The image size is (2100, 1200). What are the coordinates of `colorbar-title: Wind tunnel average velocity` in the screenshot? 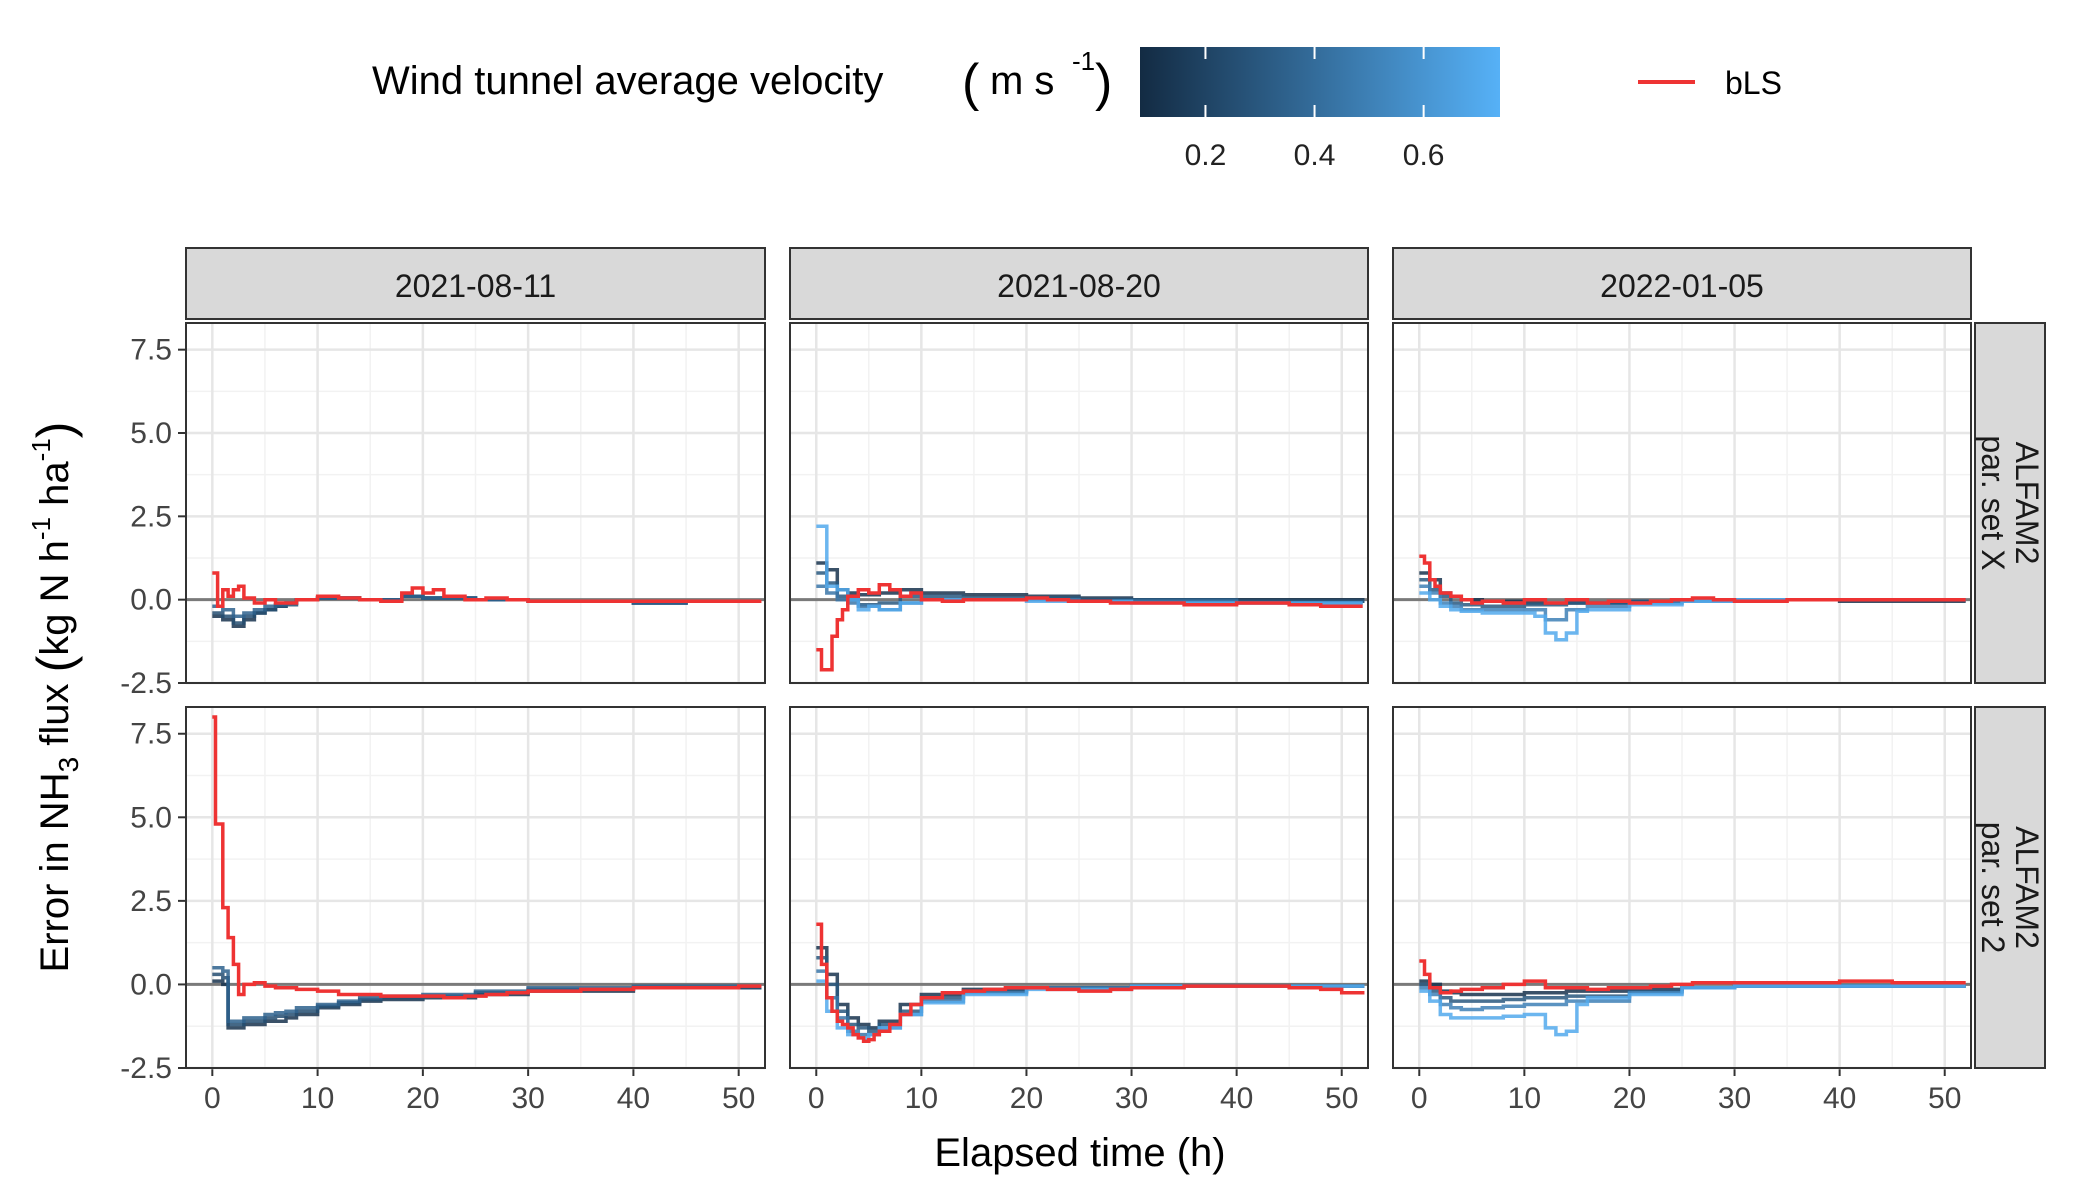 It's located at (627, 81).